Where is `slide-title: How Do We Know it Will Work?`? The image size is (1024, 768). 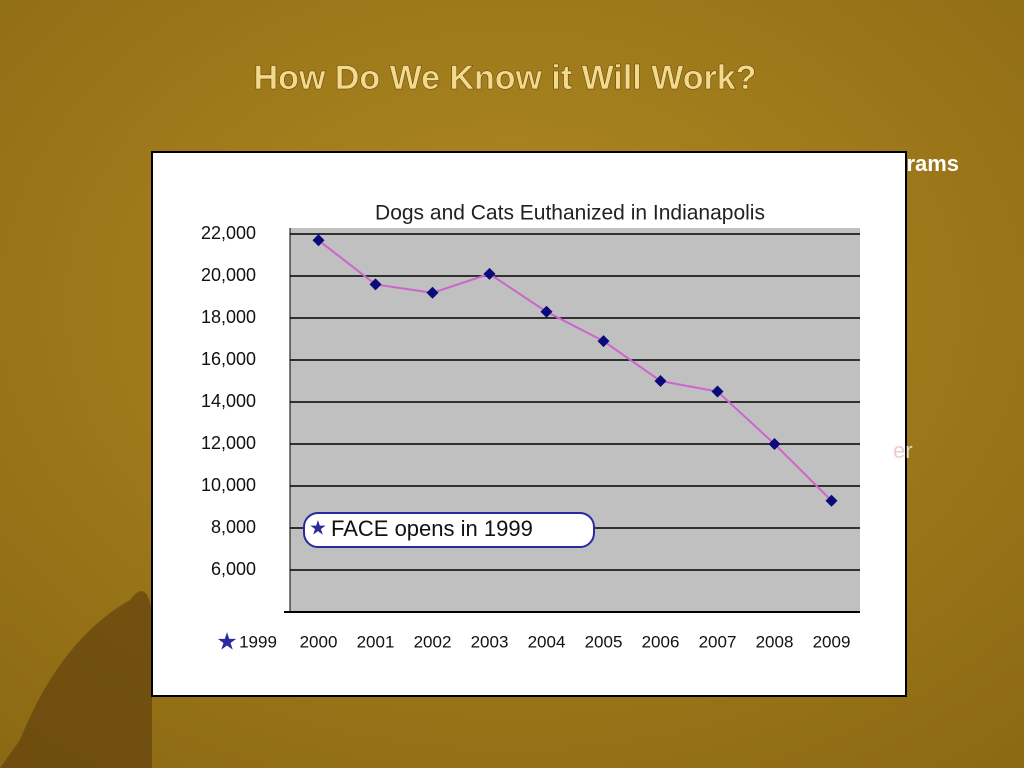 slide-title: How Do We Know it Will Work? is located at coordinates (505, 78).